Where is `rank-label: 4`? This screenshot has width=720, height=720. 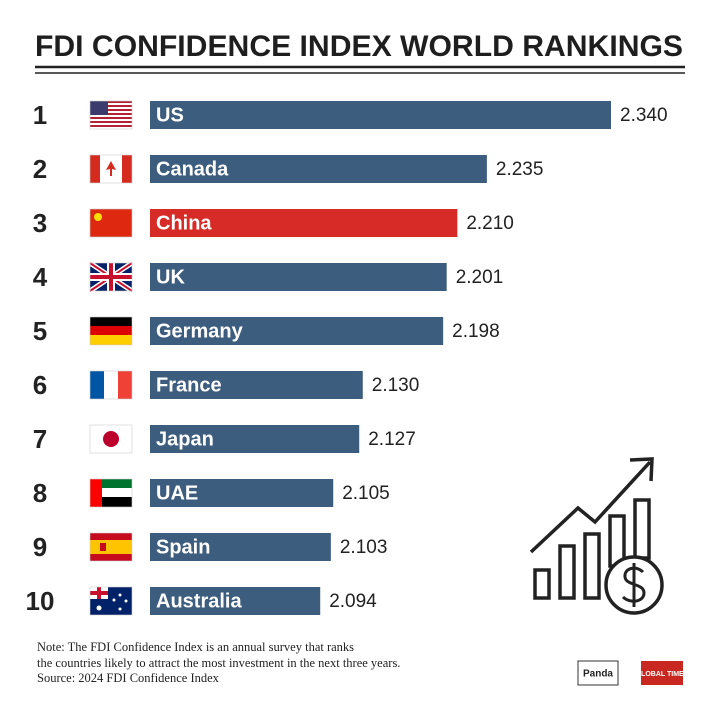 rank-label: 4 is located at coordinates (40, 277).